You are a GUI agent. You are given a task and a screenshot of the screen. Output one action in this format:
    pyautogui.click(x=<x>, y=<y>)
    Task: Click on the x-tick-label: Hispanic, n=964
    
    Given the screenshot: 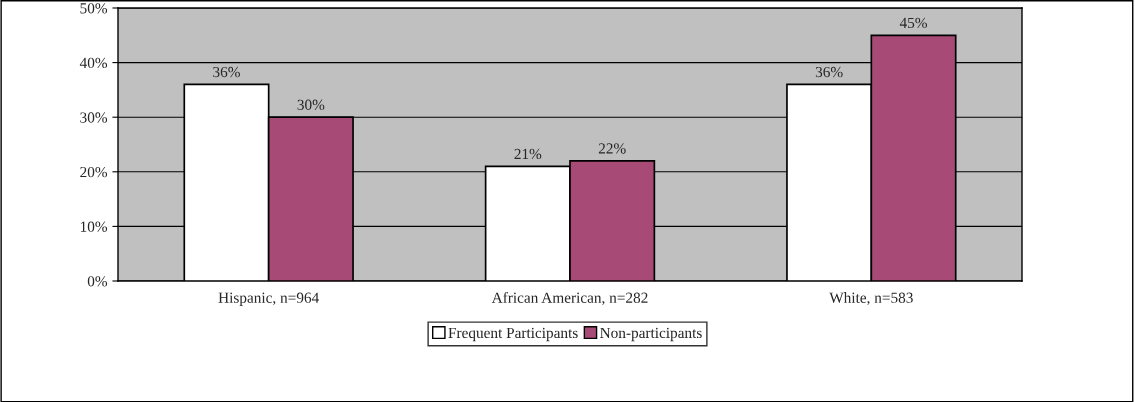 What is the action you would take?
    pyautogui.click(x=268, y=299)
    